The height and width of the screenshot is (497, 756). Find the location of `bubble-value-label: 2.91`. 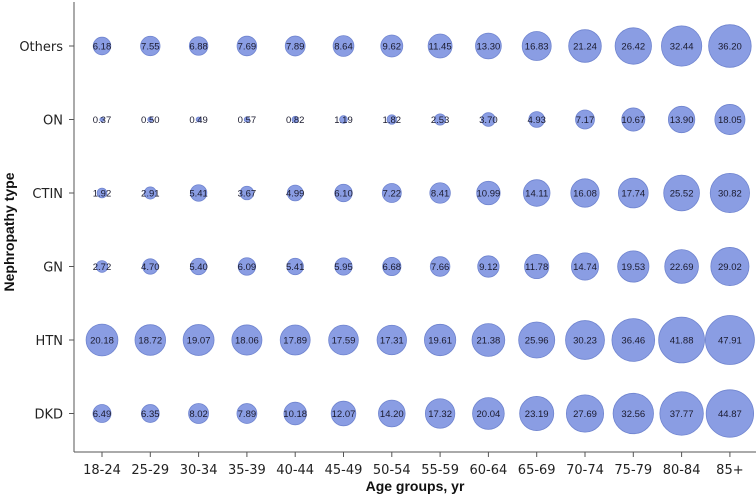

bubble-value-label: 2.91 is located at coordinates (150, 194).